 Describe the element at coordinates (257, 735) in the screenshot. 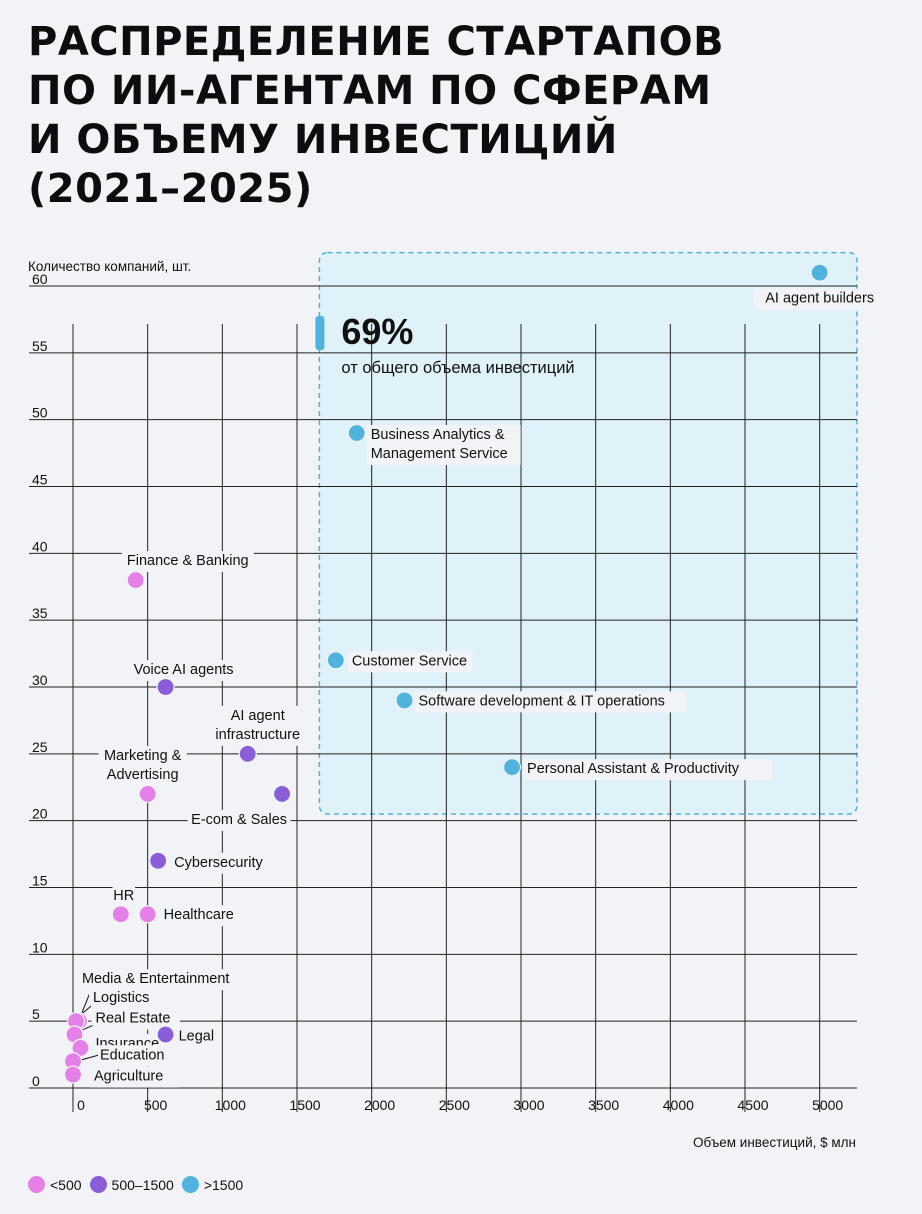

I see `point-label-line: infrastructure` at that location.